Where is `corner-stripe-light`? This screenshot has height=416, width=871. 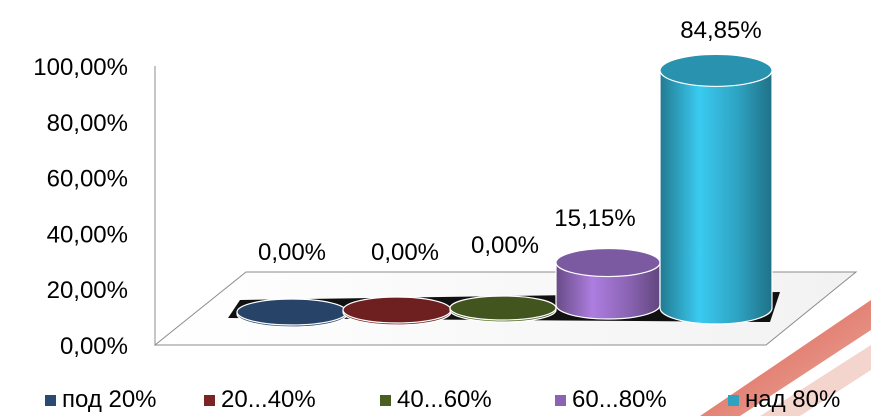
corner-stripe-light is located at coordinates (815, 380).